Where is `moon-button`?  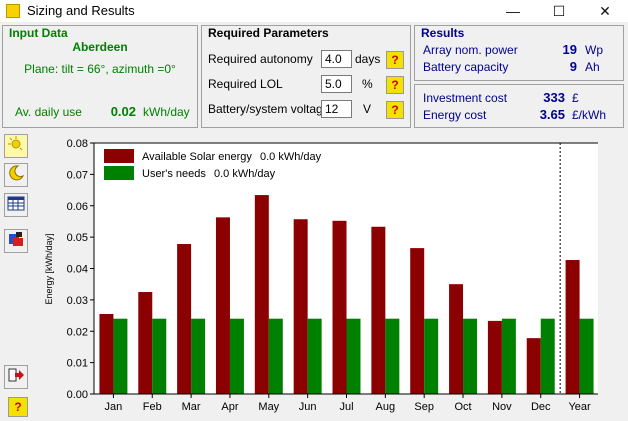 moon-button is located at coordinates (16, 175).